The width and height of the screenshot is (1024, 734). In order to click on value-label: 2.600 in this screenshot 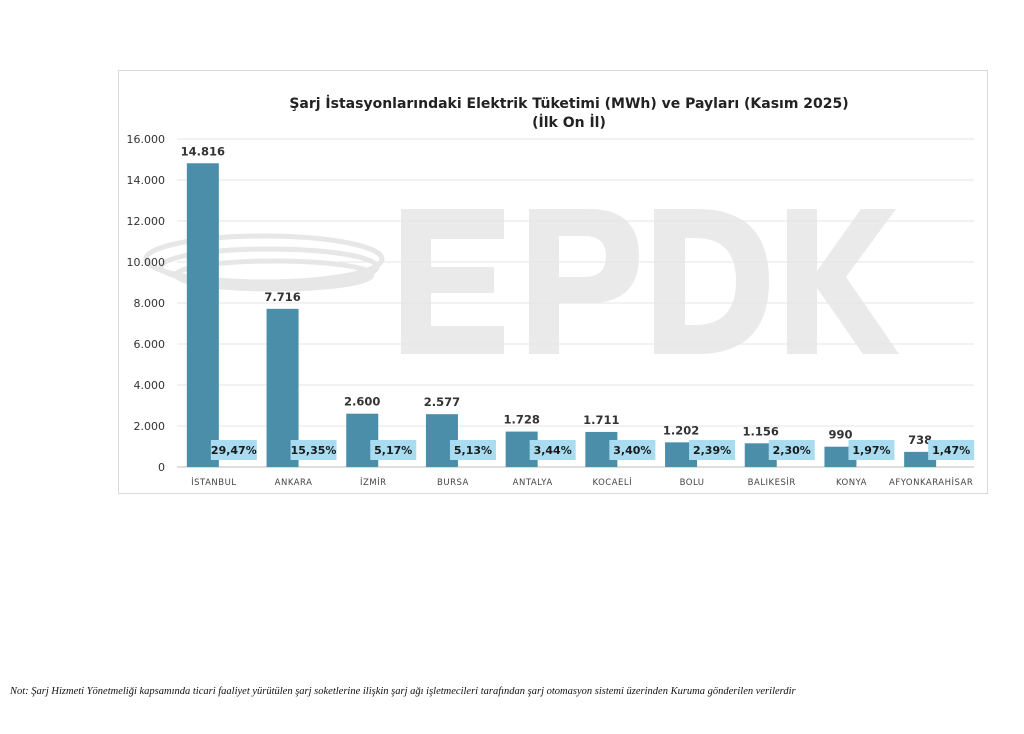, I will do `click(362, 402)`.